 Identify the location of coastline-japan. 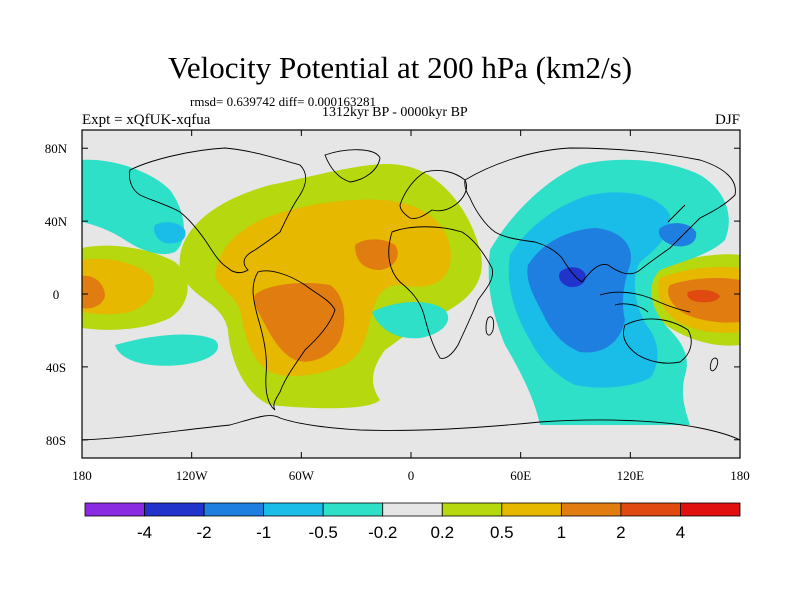
(676, 213).